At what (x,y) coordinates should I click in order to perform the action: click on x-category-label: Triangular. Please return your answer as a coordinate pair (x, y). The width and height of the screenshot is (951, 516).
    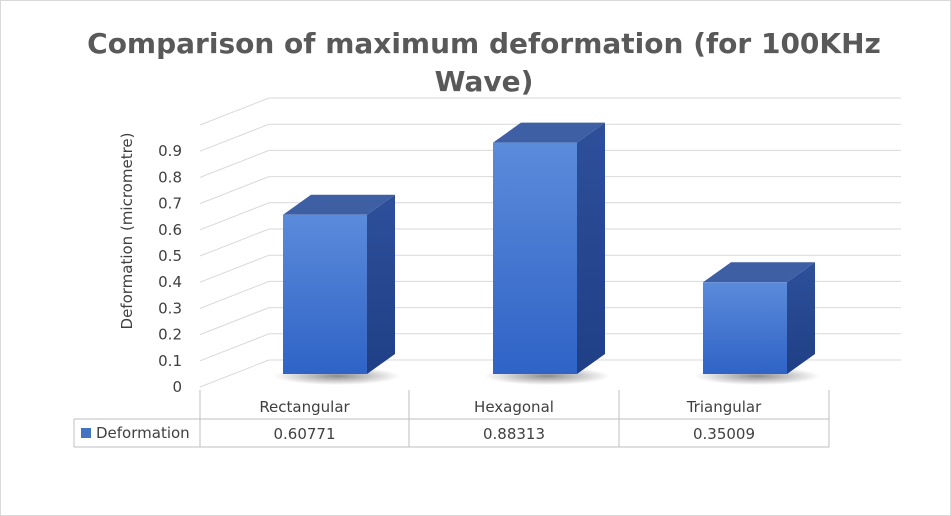
    Looking at the image, I should click on (724, 407).